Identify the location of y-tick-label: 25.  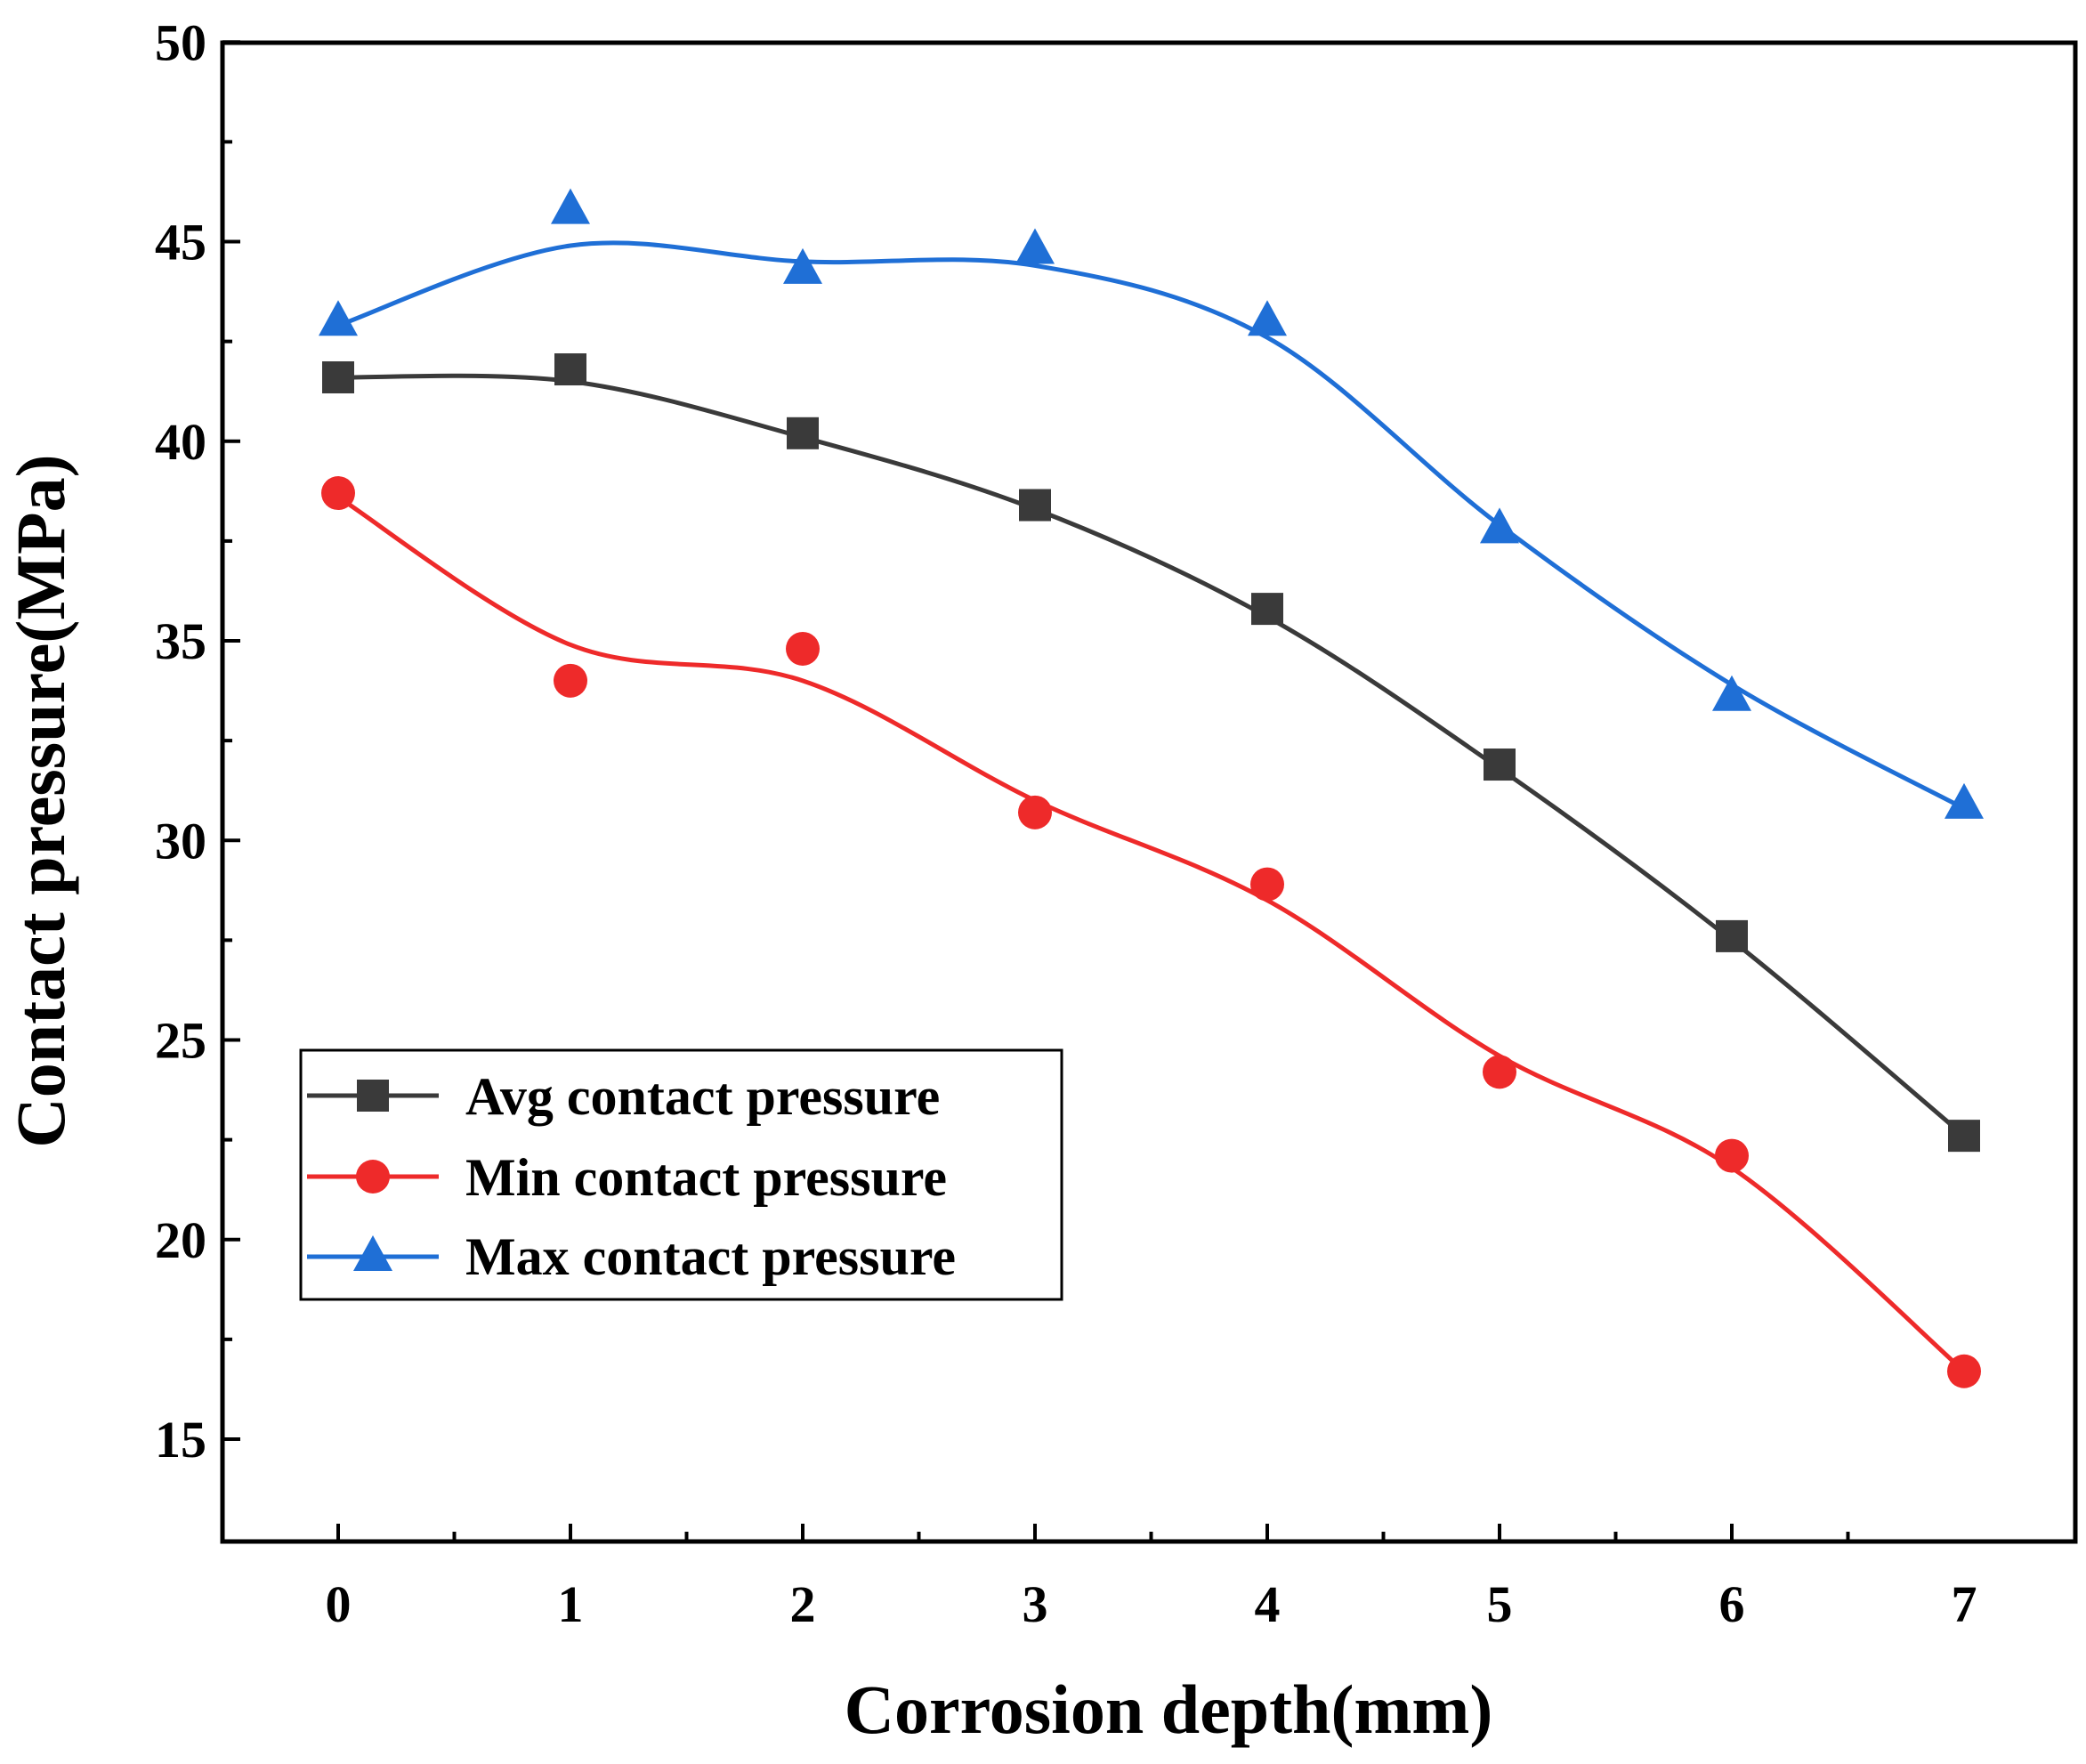
(181, 1041).